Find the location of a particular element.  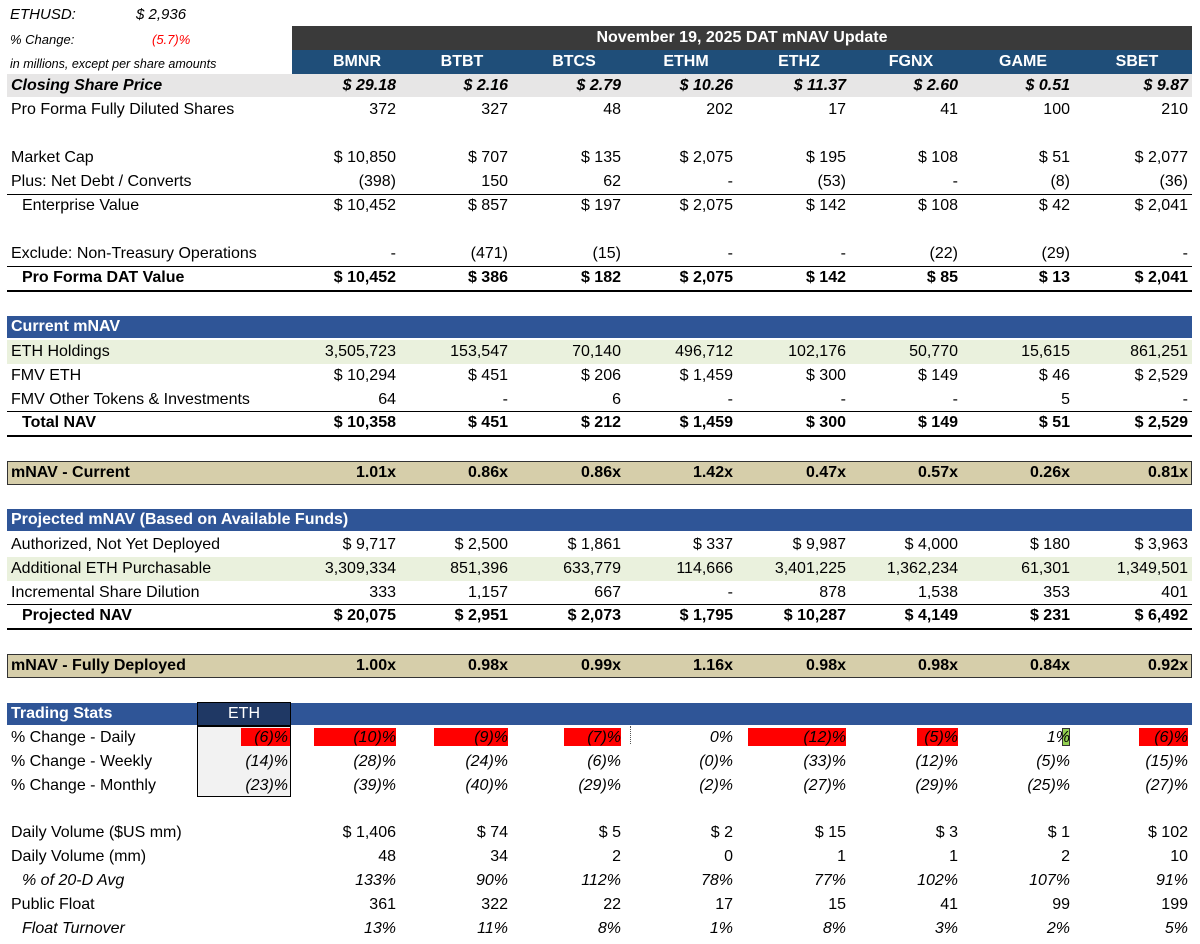

daily-volume-usd-value: $ 1,406 is located at coordinates (369, 832).